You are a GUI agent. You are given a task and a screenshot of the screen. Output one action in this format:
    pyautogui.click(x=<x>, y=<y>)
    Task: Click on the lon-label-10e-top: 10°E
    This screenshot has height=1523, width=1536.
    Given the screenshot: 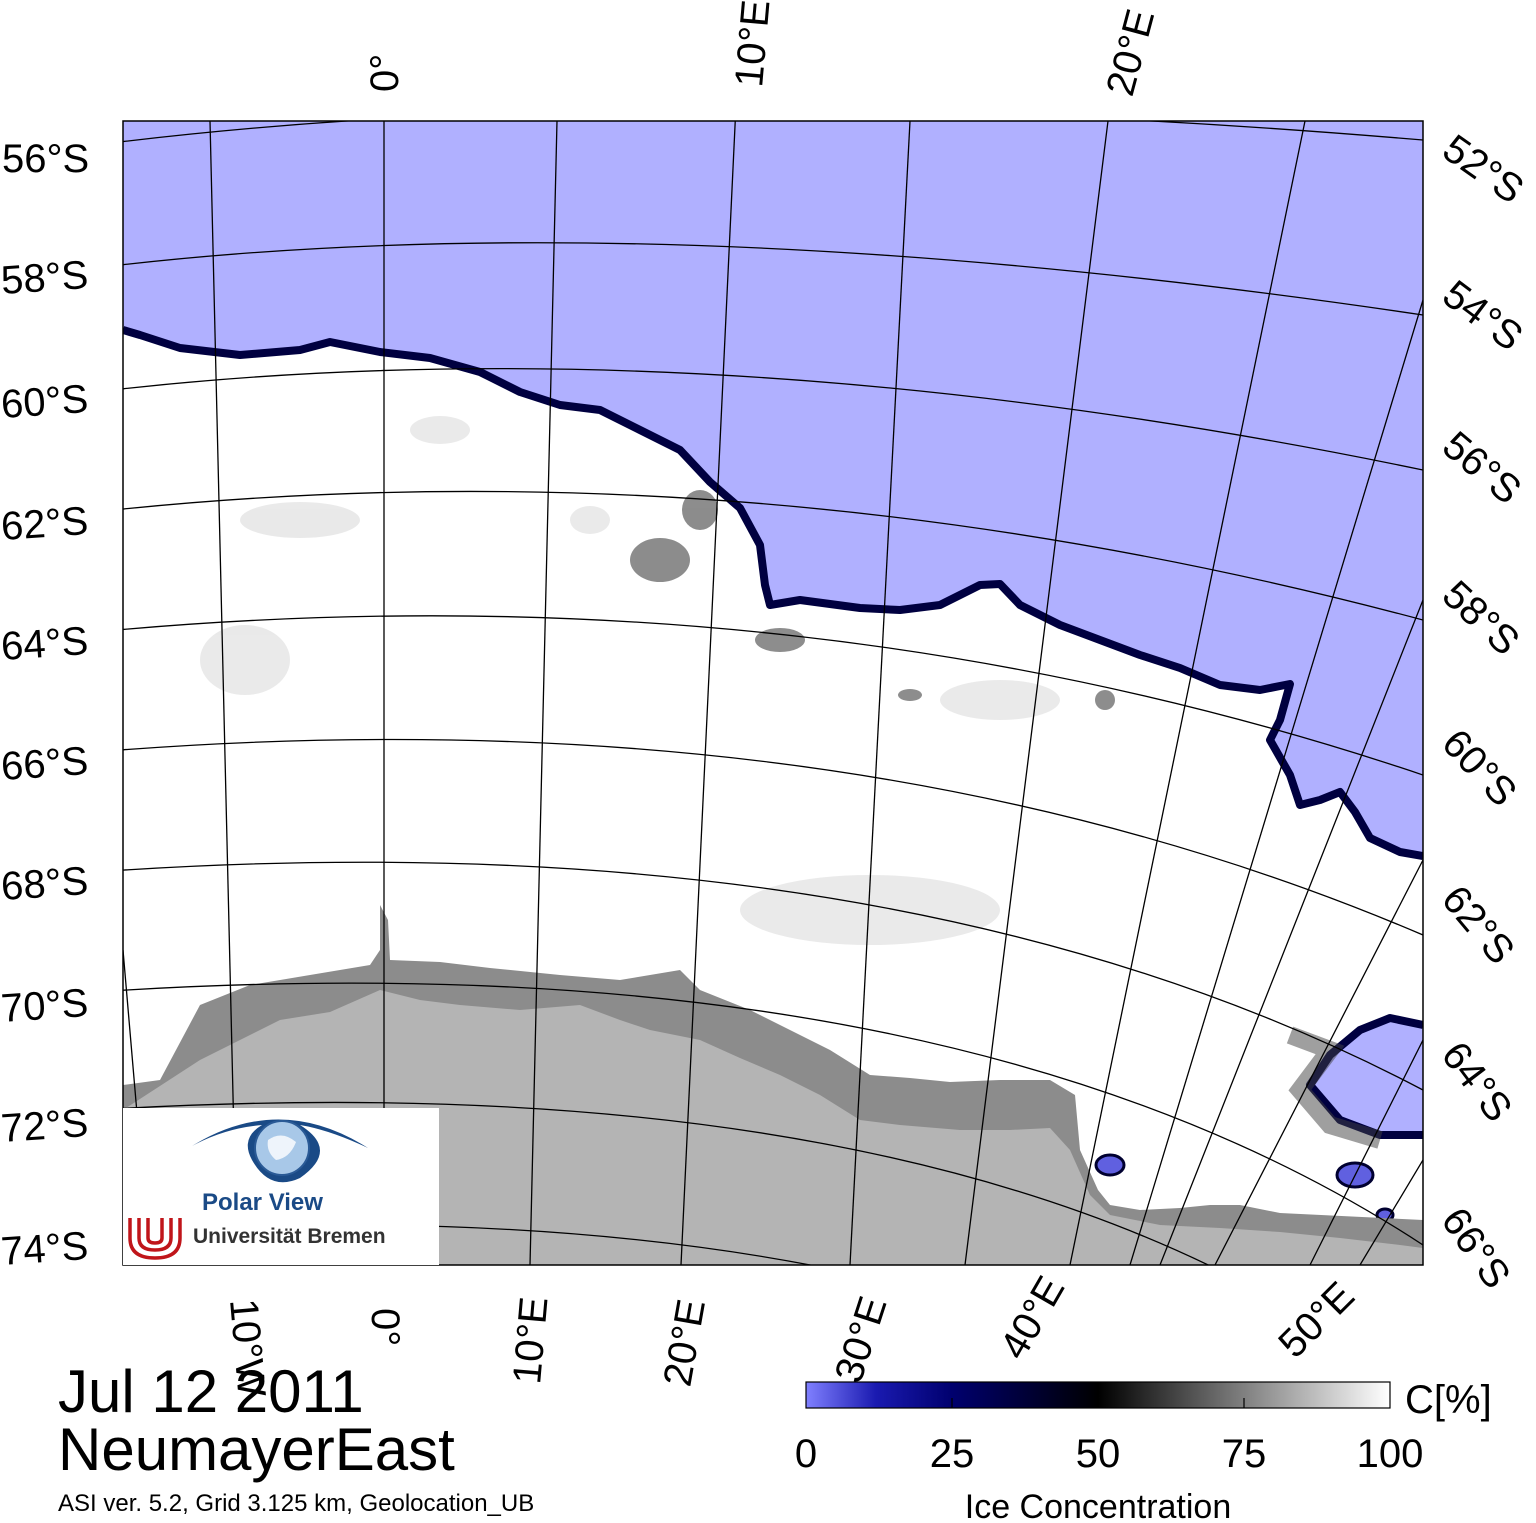 What is the action you would take?
    pyautogui.click(x=752, y=44)
    